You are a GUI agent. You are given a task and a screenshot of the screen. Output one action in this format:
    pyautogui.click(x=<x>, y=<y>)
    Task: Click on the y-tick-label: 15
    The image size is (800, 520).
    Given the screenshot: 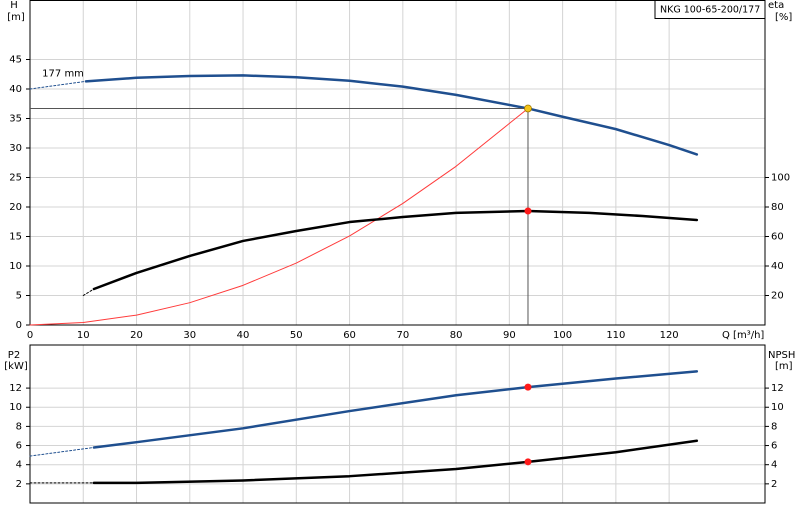 What is the action you would take?
    pyautogui.click(x=15, y=237)
    